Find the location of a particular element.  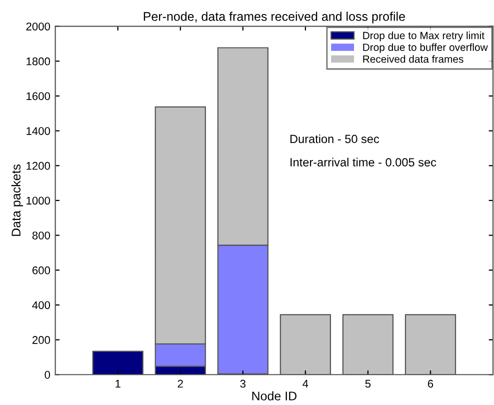

legend-label: Drop due to Max retry limit is located at coordinates (423, 37).